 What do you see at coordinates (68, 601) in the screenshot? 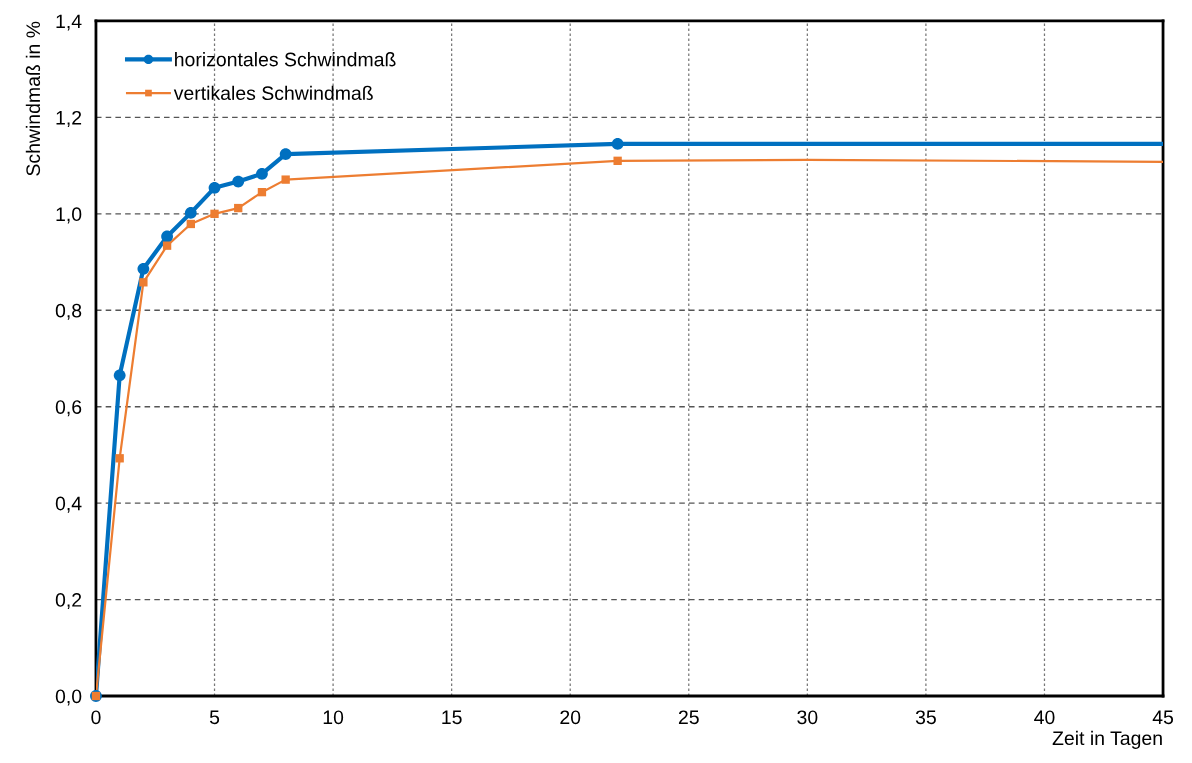
I see `y-tick-label: 0,2` at bounding box center [68, 601].